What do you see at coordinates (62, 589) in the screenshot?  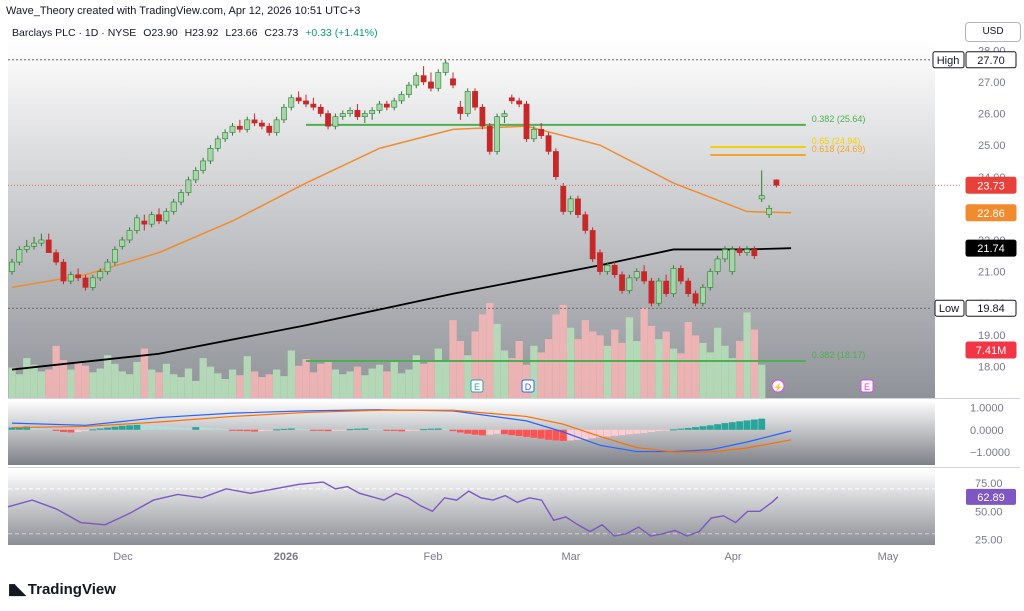 I see `brand-logo: ▮◣ TradingView` at bounding box center [62, 589].